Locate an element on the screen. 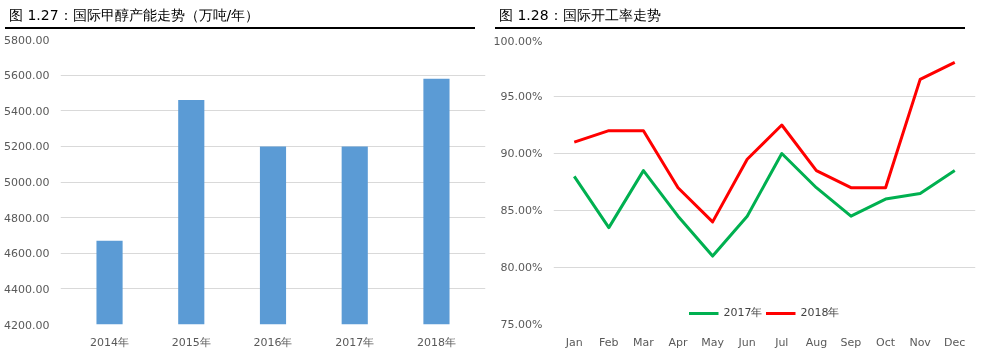  legend-label: 2017年 is located at coordinates (743, 312).